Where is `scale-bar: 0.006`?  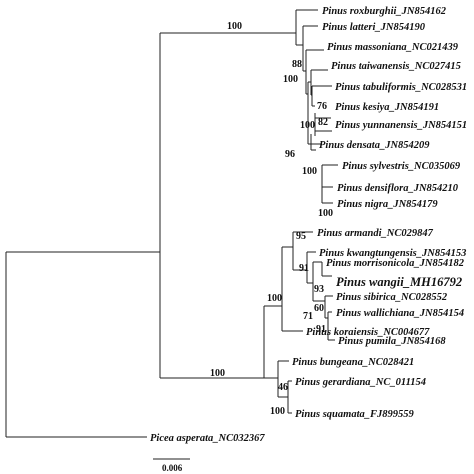 scale-bar: 0.006 is located at coordinates (171, 465).